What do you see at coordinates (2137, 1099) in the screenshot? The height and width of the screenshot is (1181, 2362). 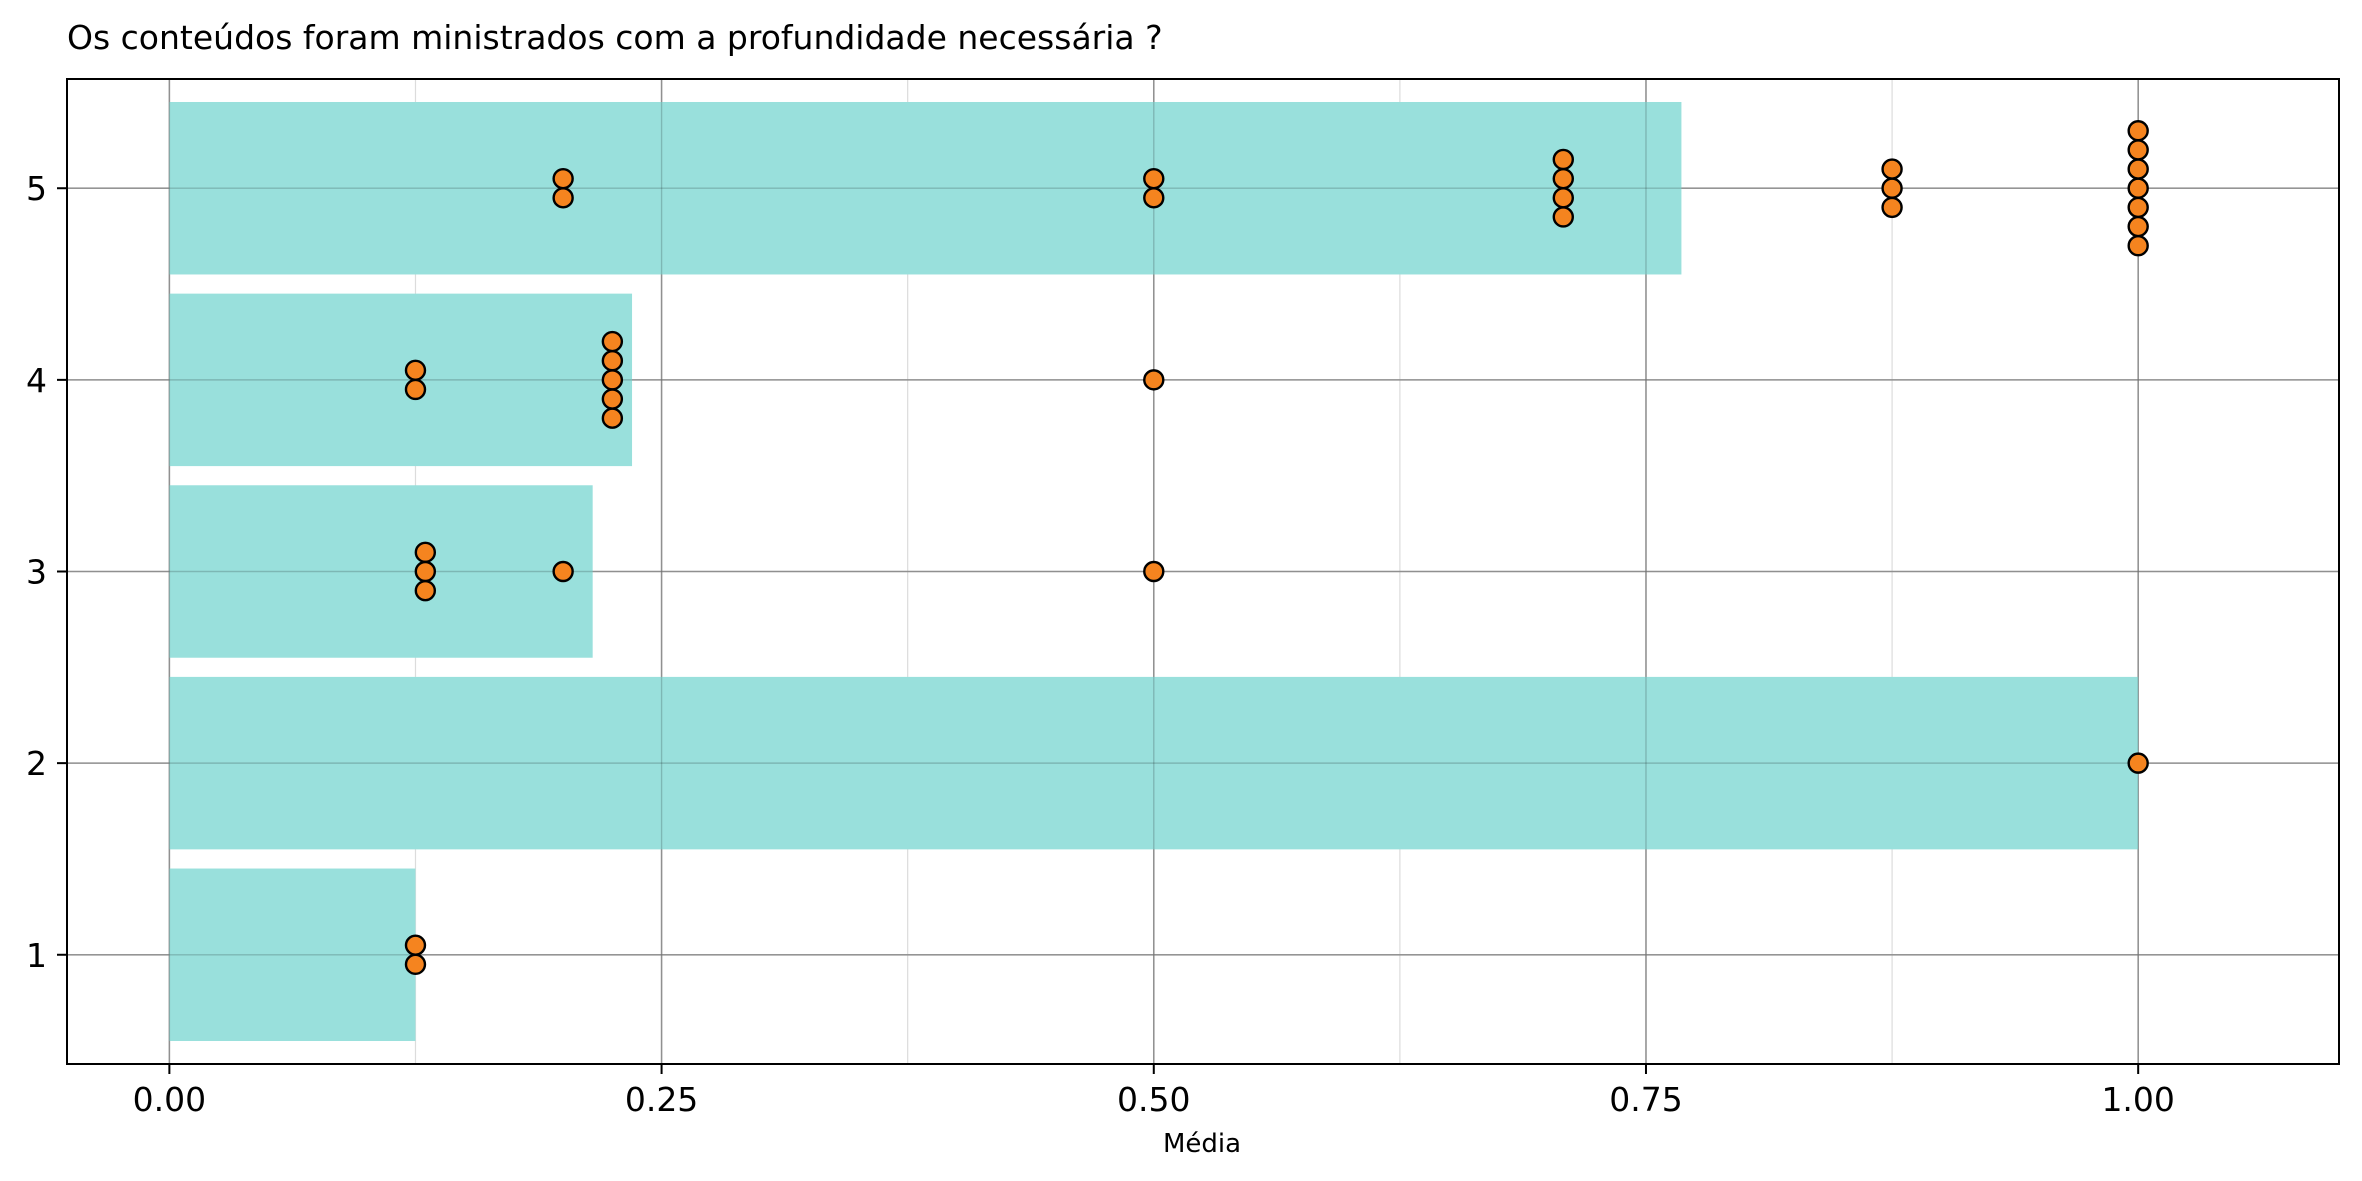 I see `x-tick-label: 1.00` at bounding box center [2137, 1099].